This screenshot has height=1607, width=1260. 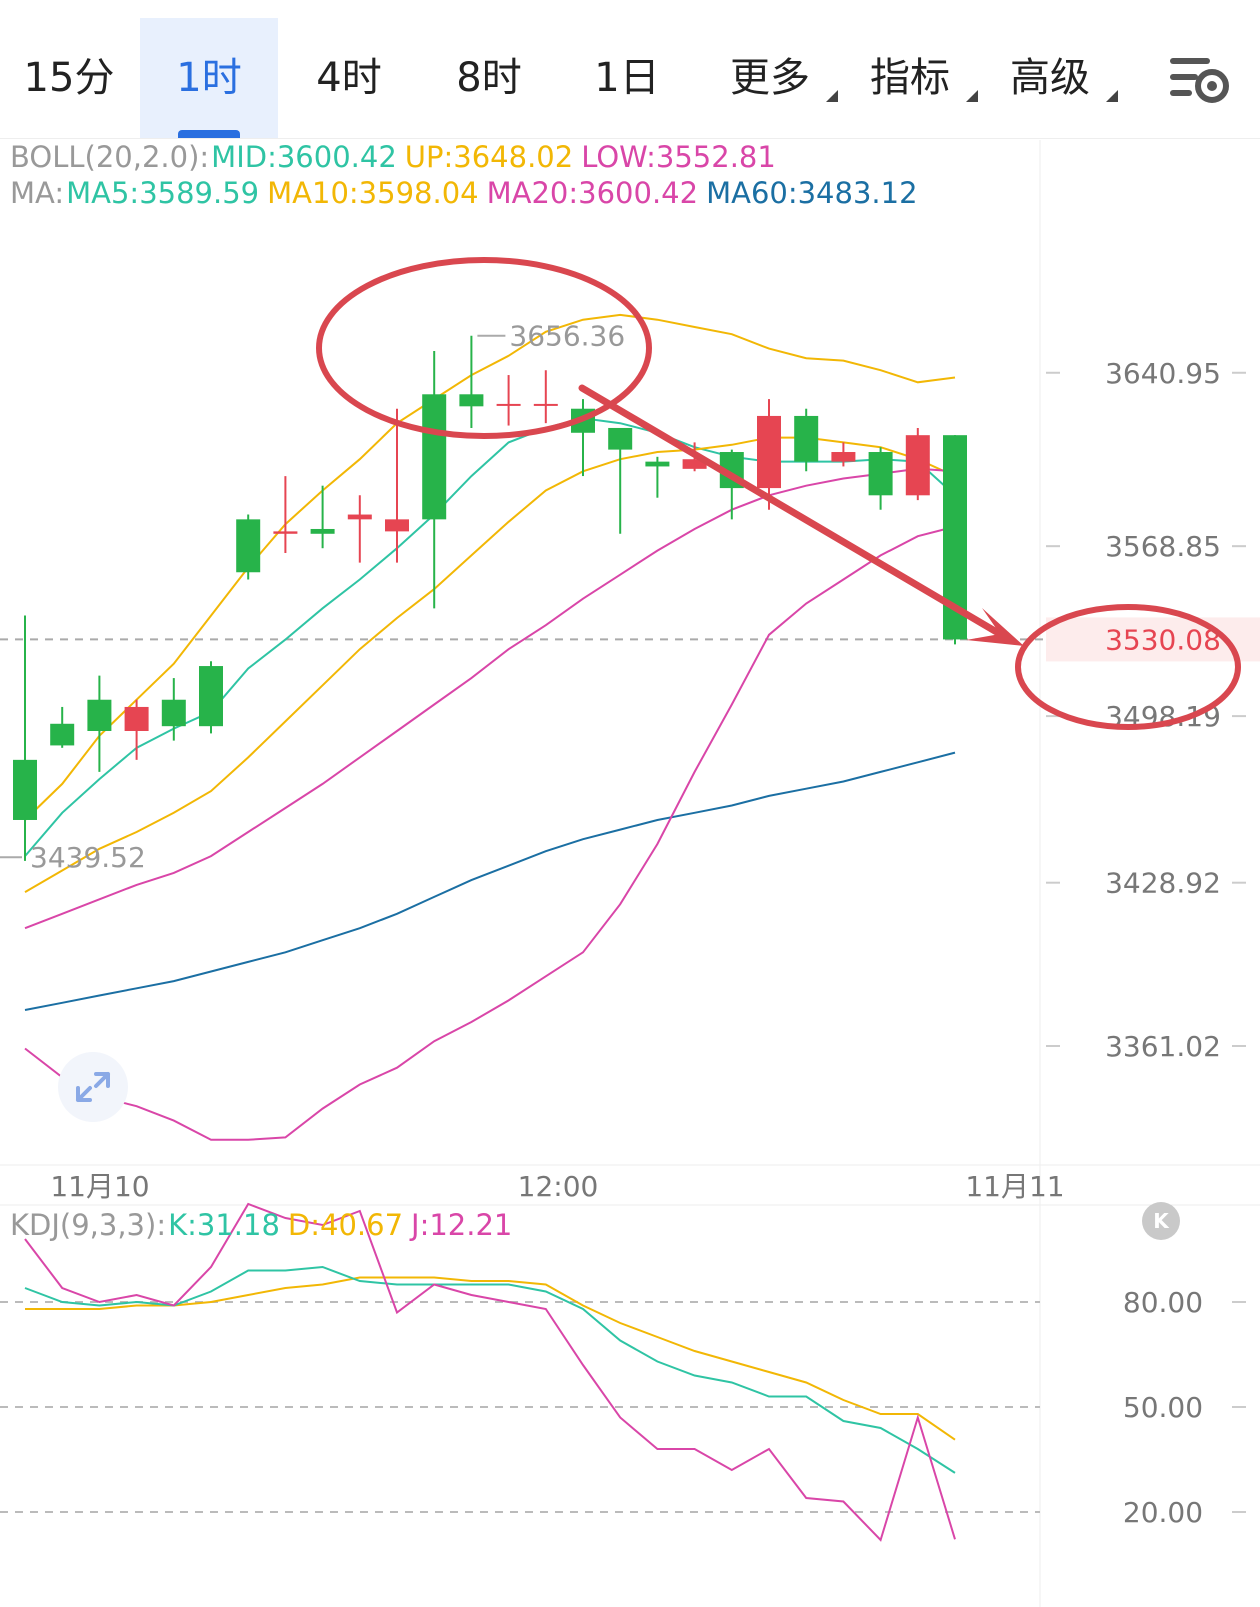 I want to click on timeframe-tab-bar: 15分 1时 4时 8时 1日 更多 指标 高级, so click(x=630, y=69).